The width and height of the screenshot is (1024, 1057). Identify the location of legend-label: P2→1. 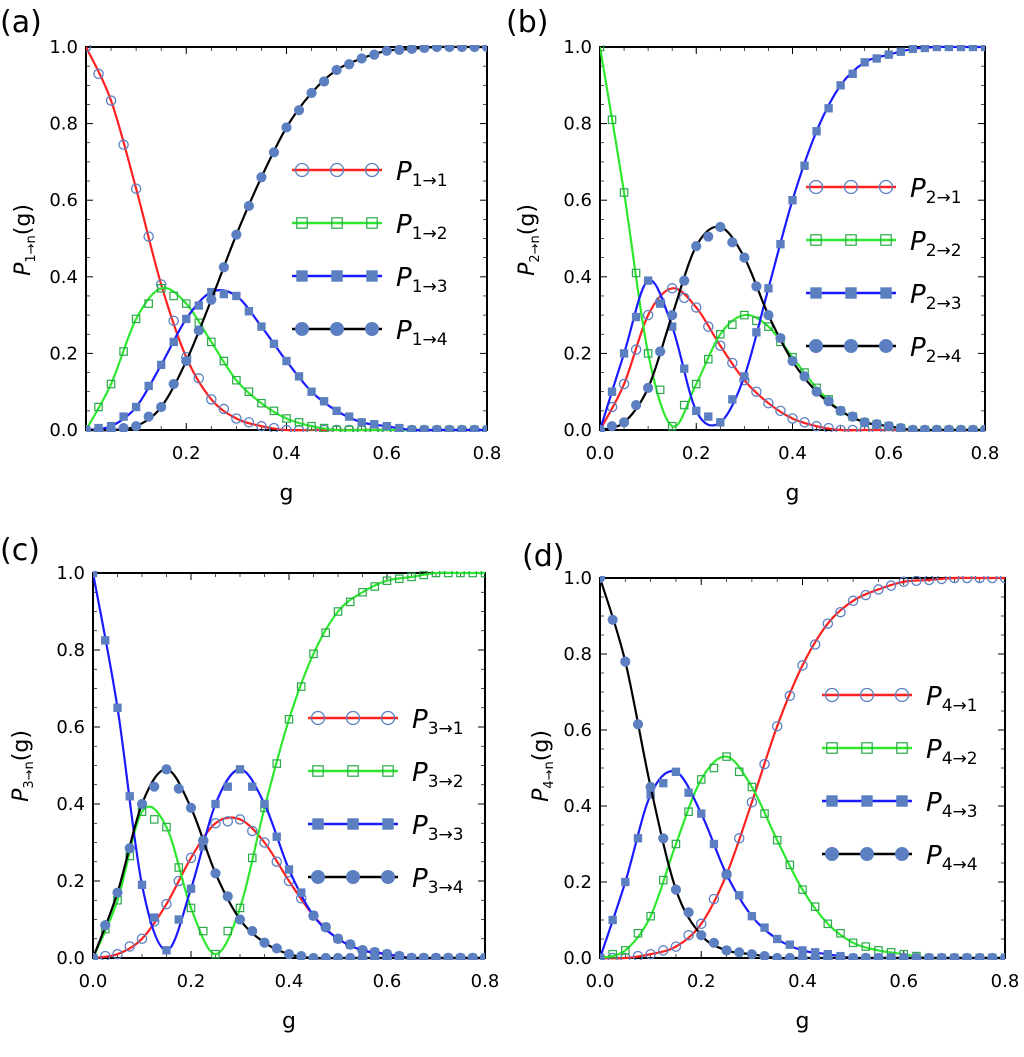
(936, 191).